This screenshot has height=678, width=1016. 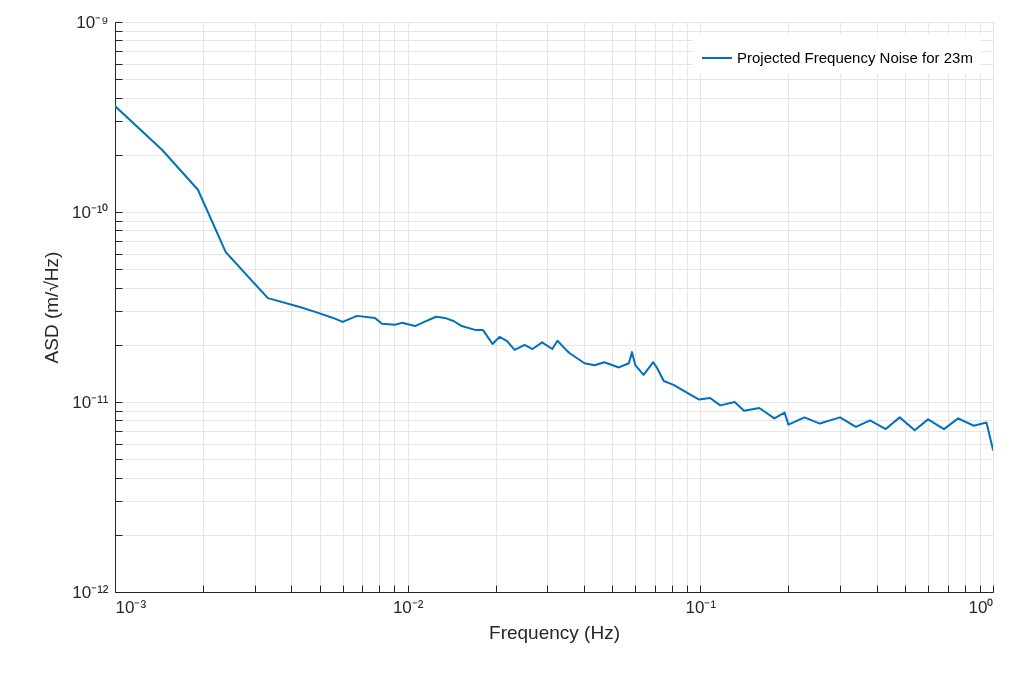 What do you see at coordinates (981, 607) in the screenshot?
I see `x-tick-label: 10⁰` at bounding box center [981, 607].